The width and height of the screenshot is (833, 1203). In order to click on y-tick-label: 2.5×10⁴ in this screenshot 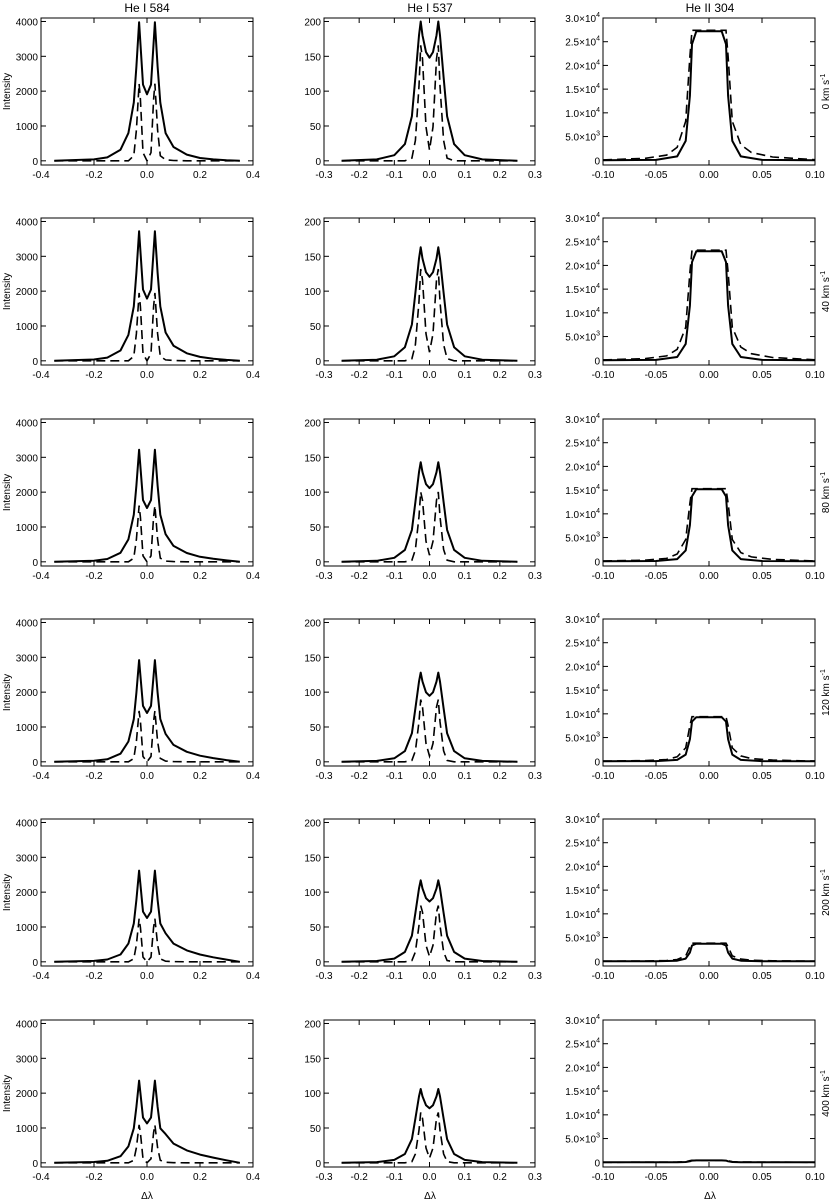, I will do `click(582, 1044)`.